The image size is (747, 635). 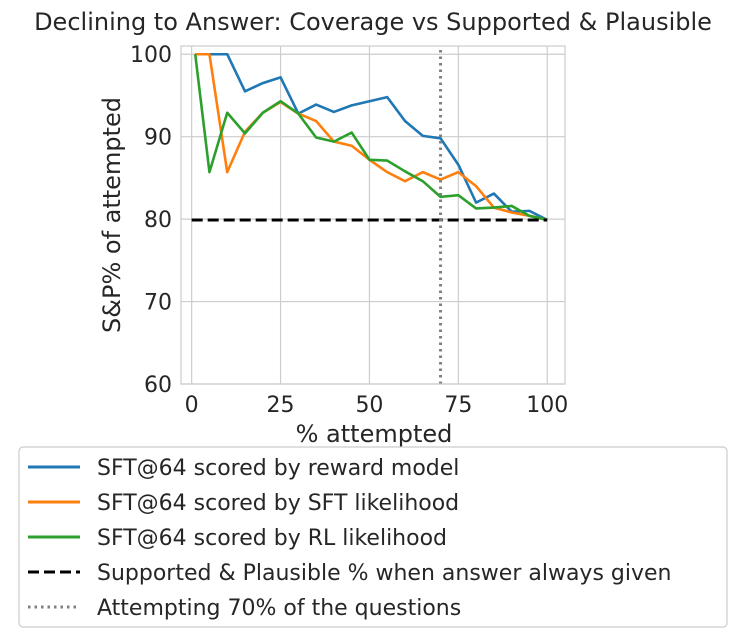 I want to click on legend-label: SFT@64 scored by reward model, so click(x=278, y=468).